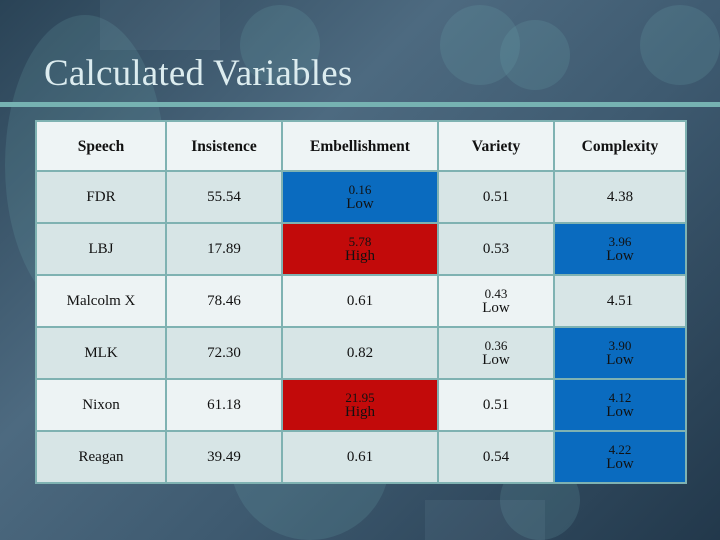 This screenshot has width=720, height=540. I want to click on table-row: Malcolm X 78.46 0.61 0.43 Low 4.51, so click(361, 301).